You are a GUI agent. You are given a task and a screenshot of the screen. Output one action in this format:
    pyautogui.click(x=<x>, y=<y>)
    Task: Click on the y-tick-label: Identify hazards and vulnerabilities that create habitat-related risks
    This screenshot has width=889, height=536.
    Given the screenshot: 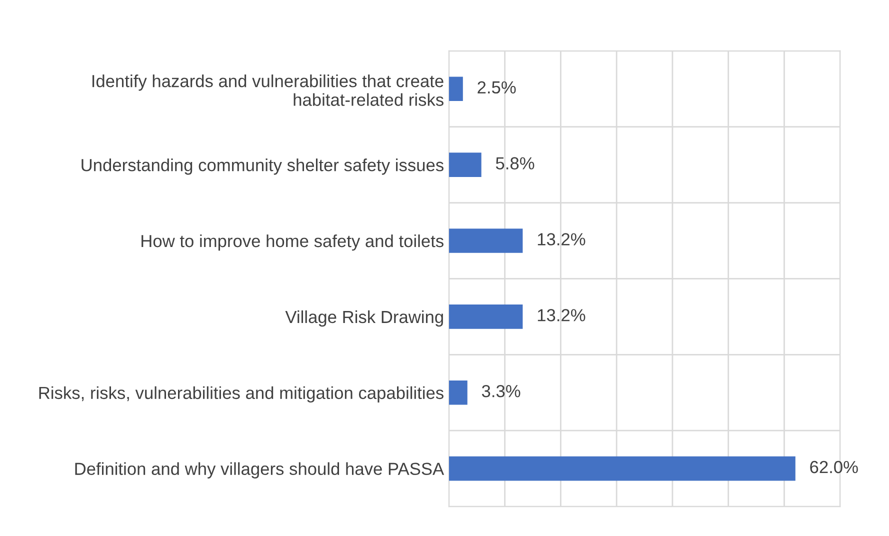 What is the action you would take?
    pyautogui.click(x=268, y=90)
    